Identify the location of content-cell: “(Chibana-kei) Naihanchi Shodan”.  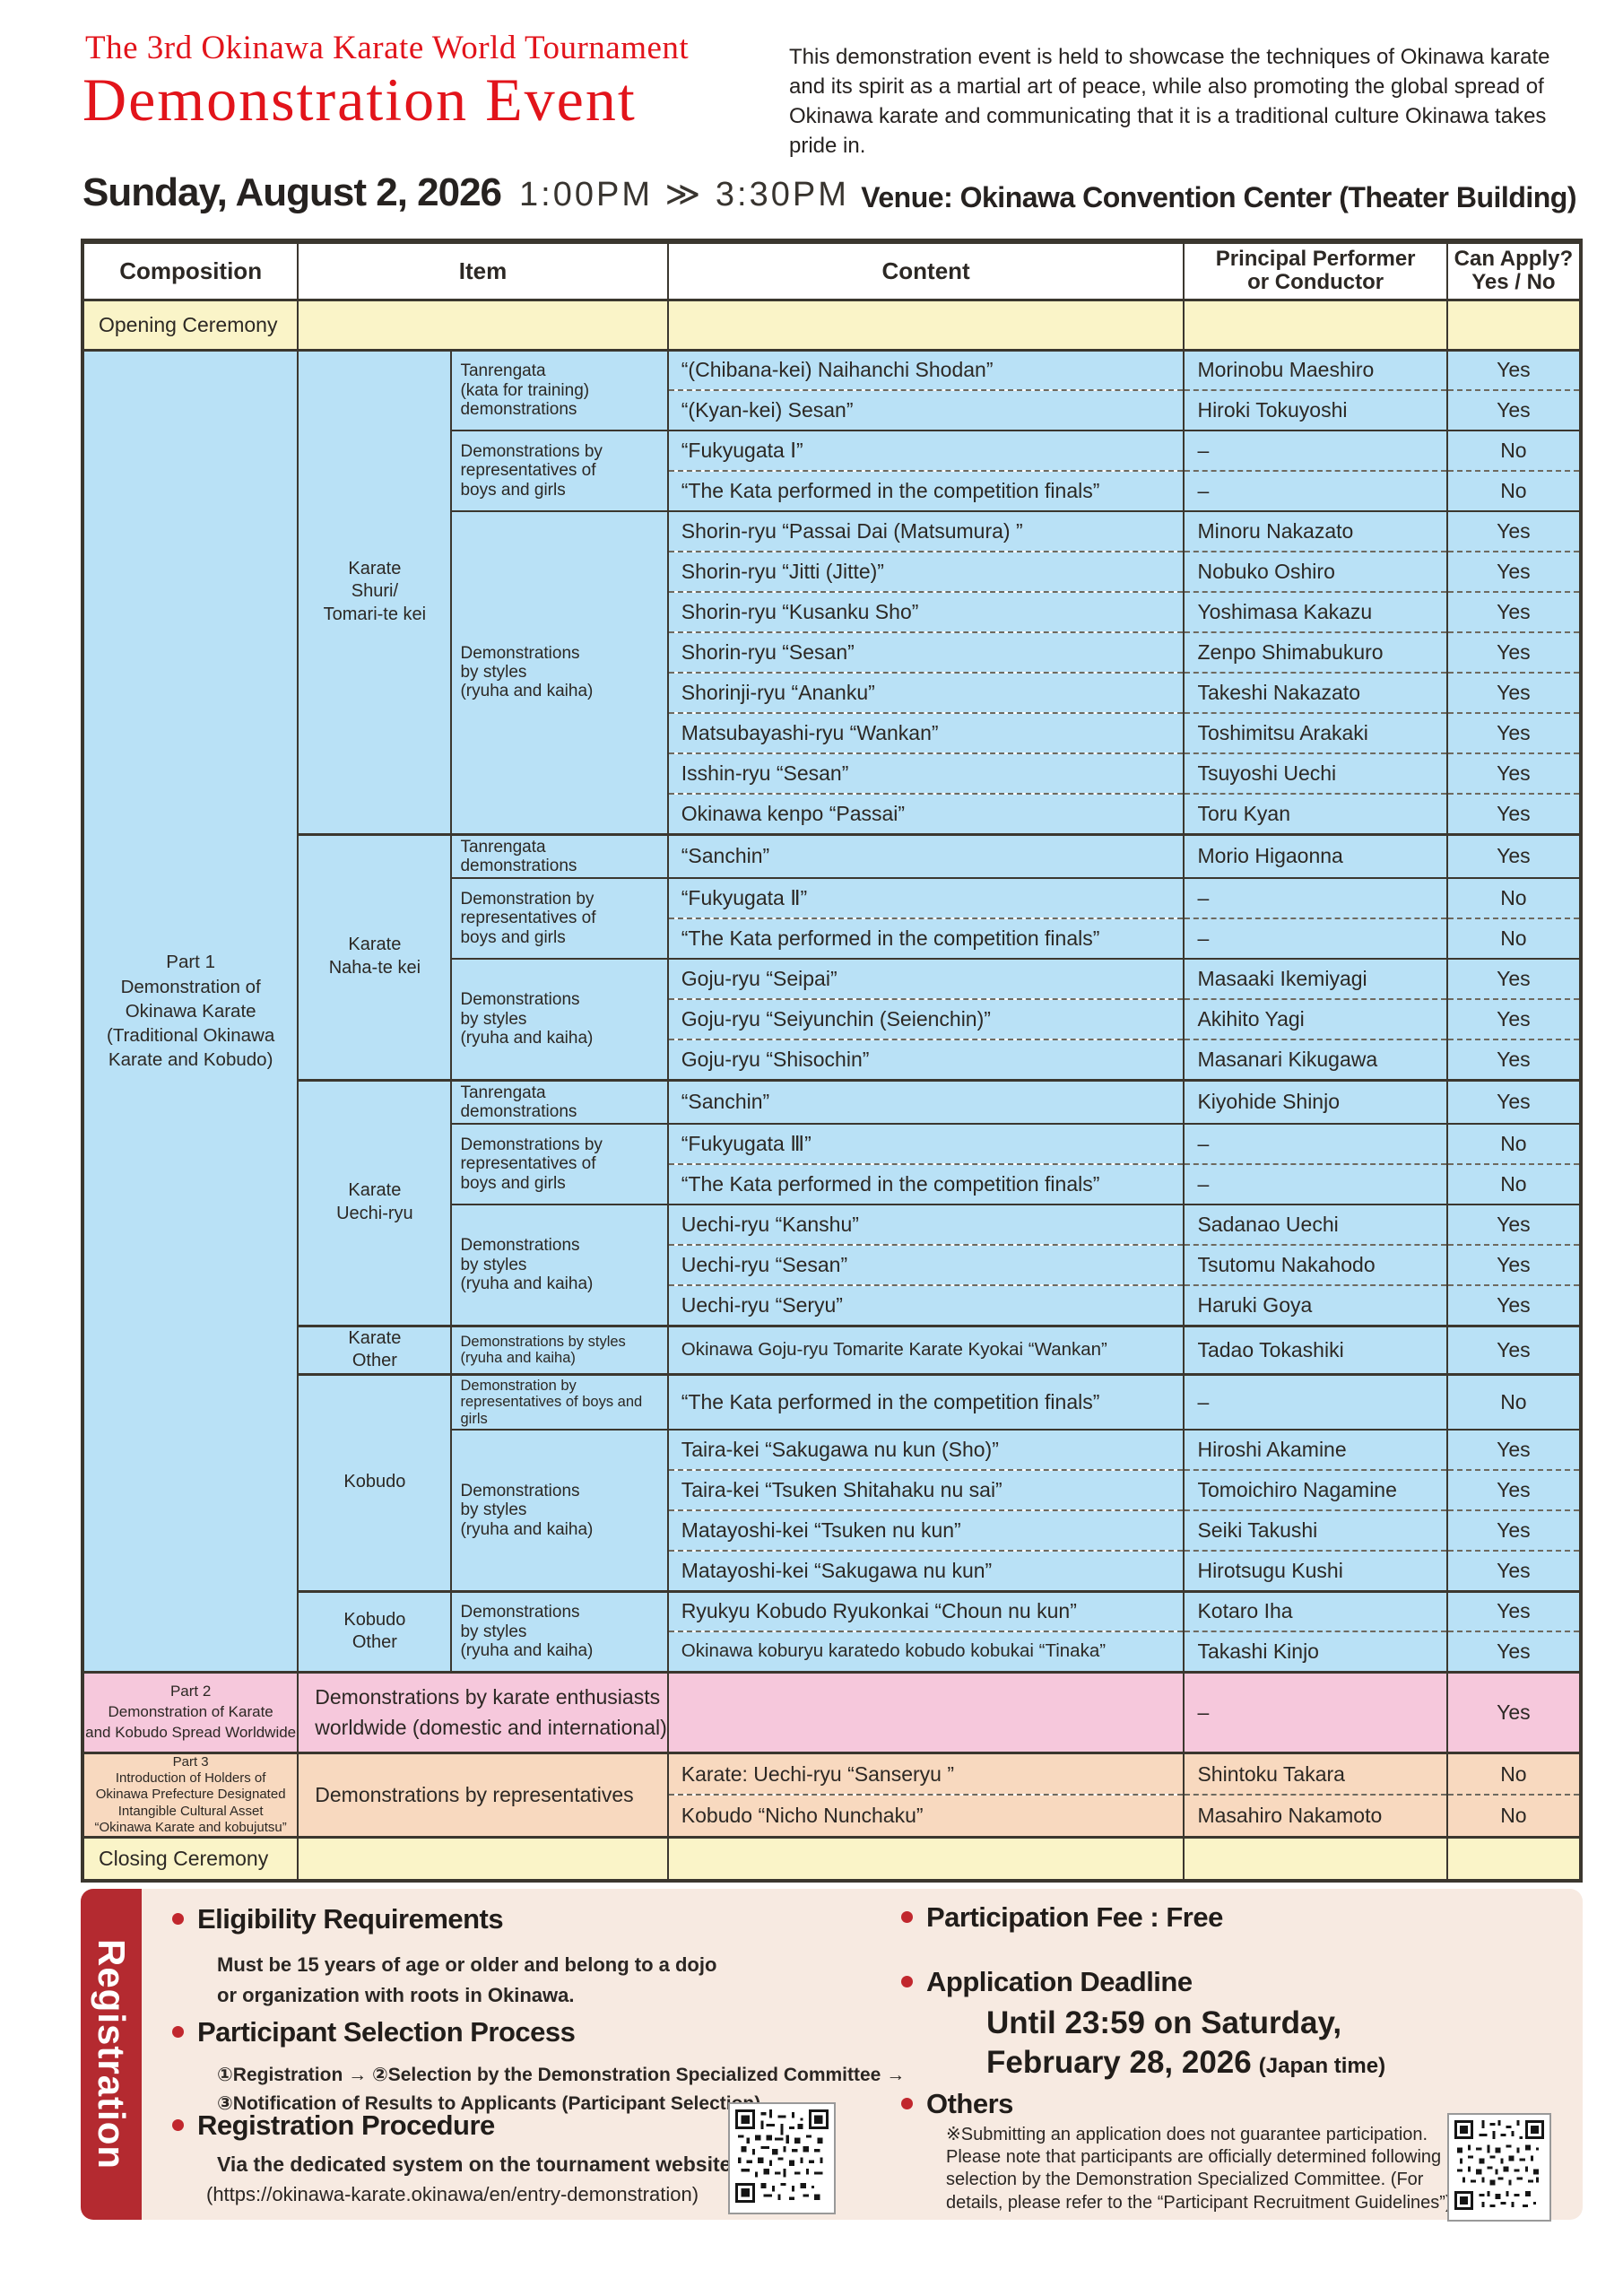
(926, 369).